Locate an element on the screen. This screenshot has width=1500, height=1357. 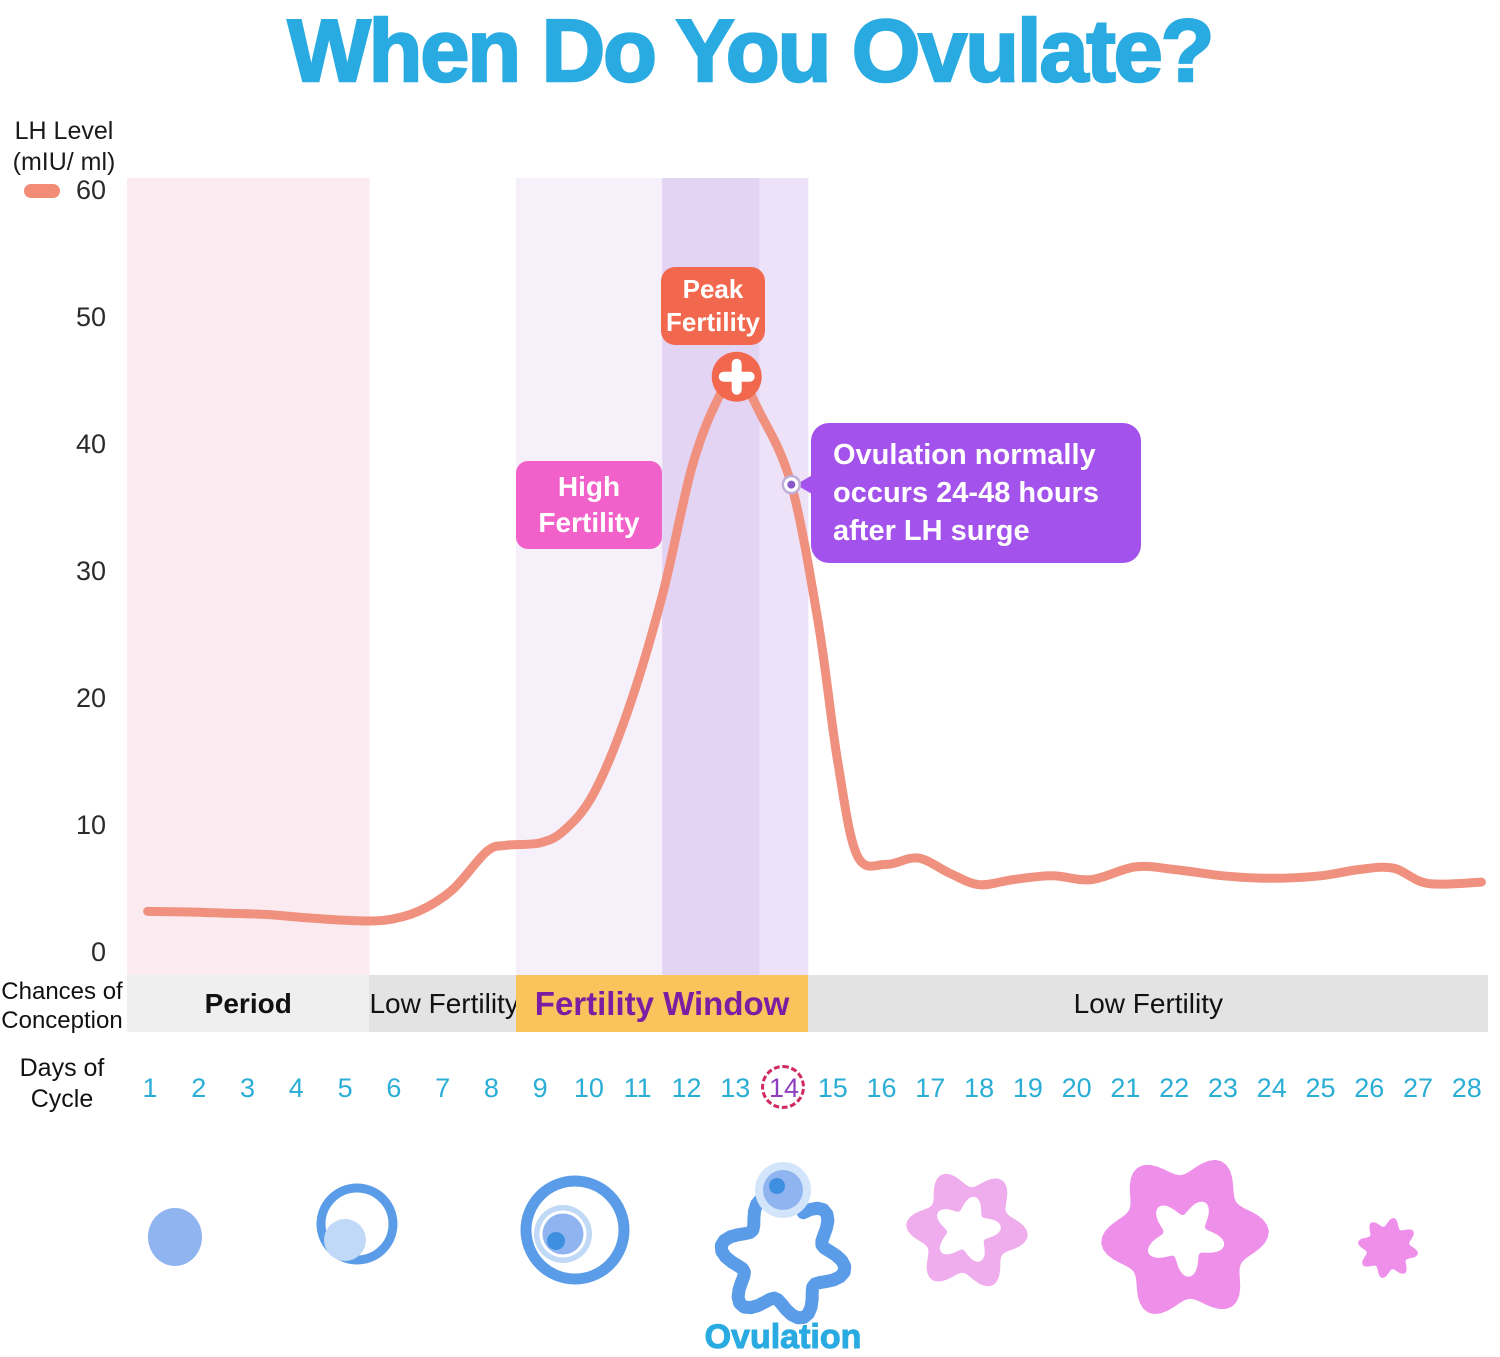
y-tick-40: 40 is located at coordinates (90, 444).